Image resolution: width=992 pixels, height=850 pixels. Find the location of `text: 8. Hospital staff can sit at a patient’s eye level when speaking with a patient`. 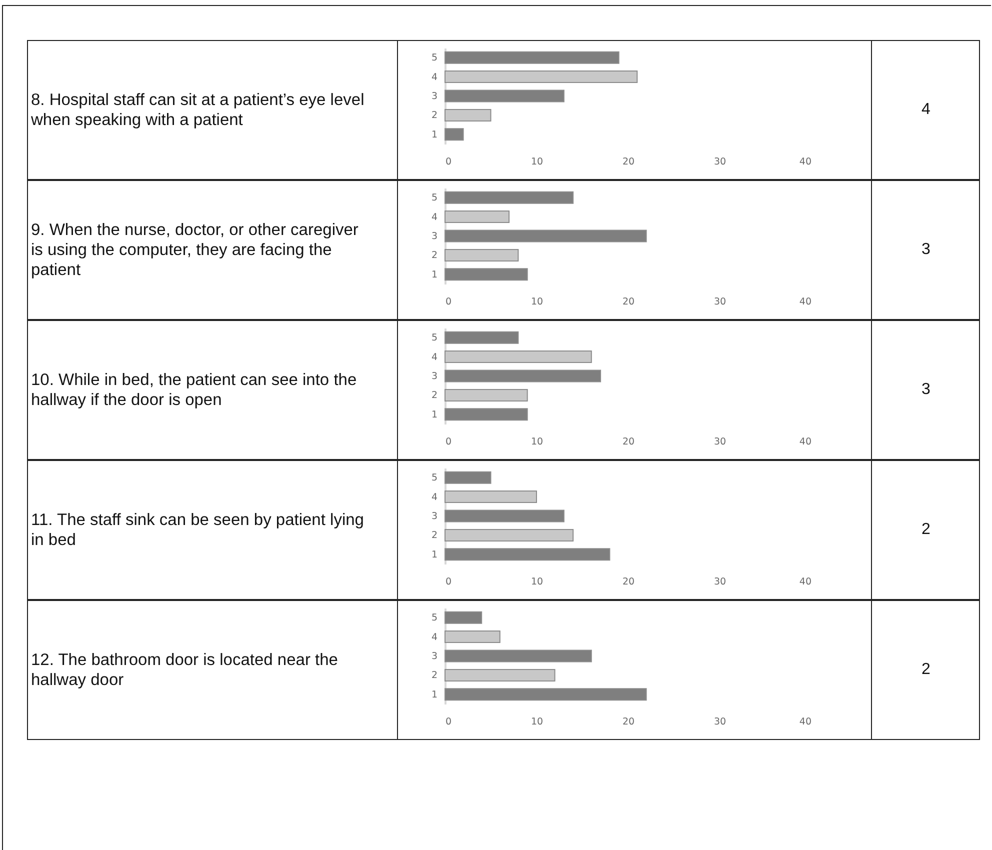

text: 8. Hospital staff can sit at a patient’s eye level when speaking with a patient is located at coordinates (198, 110).